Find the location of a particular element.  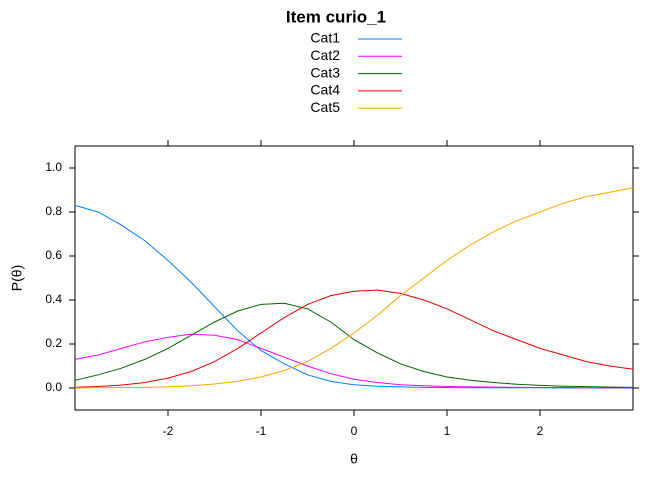

chart-title: Item curio_1 is located at coordinates (336, 16).